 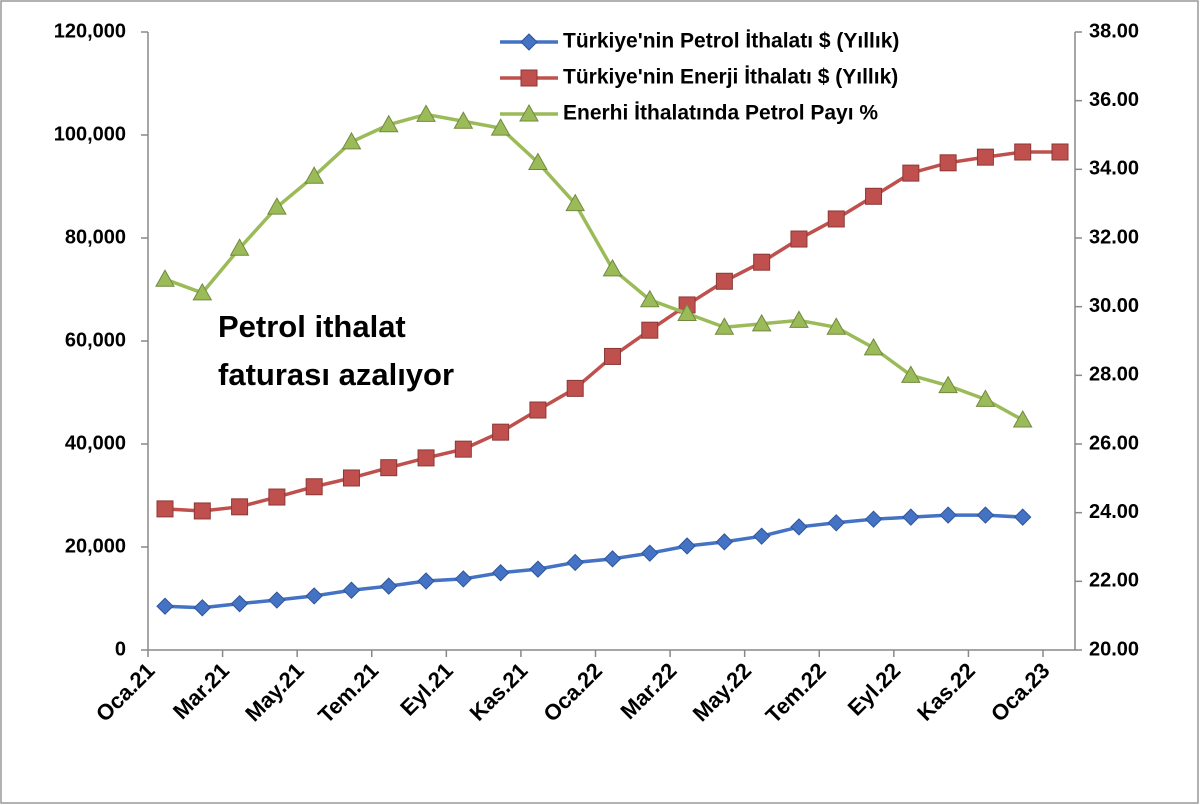 I want to click on y2-tick-label: 24.00, so click(x=1114, y=512).